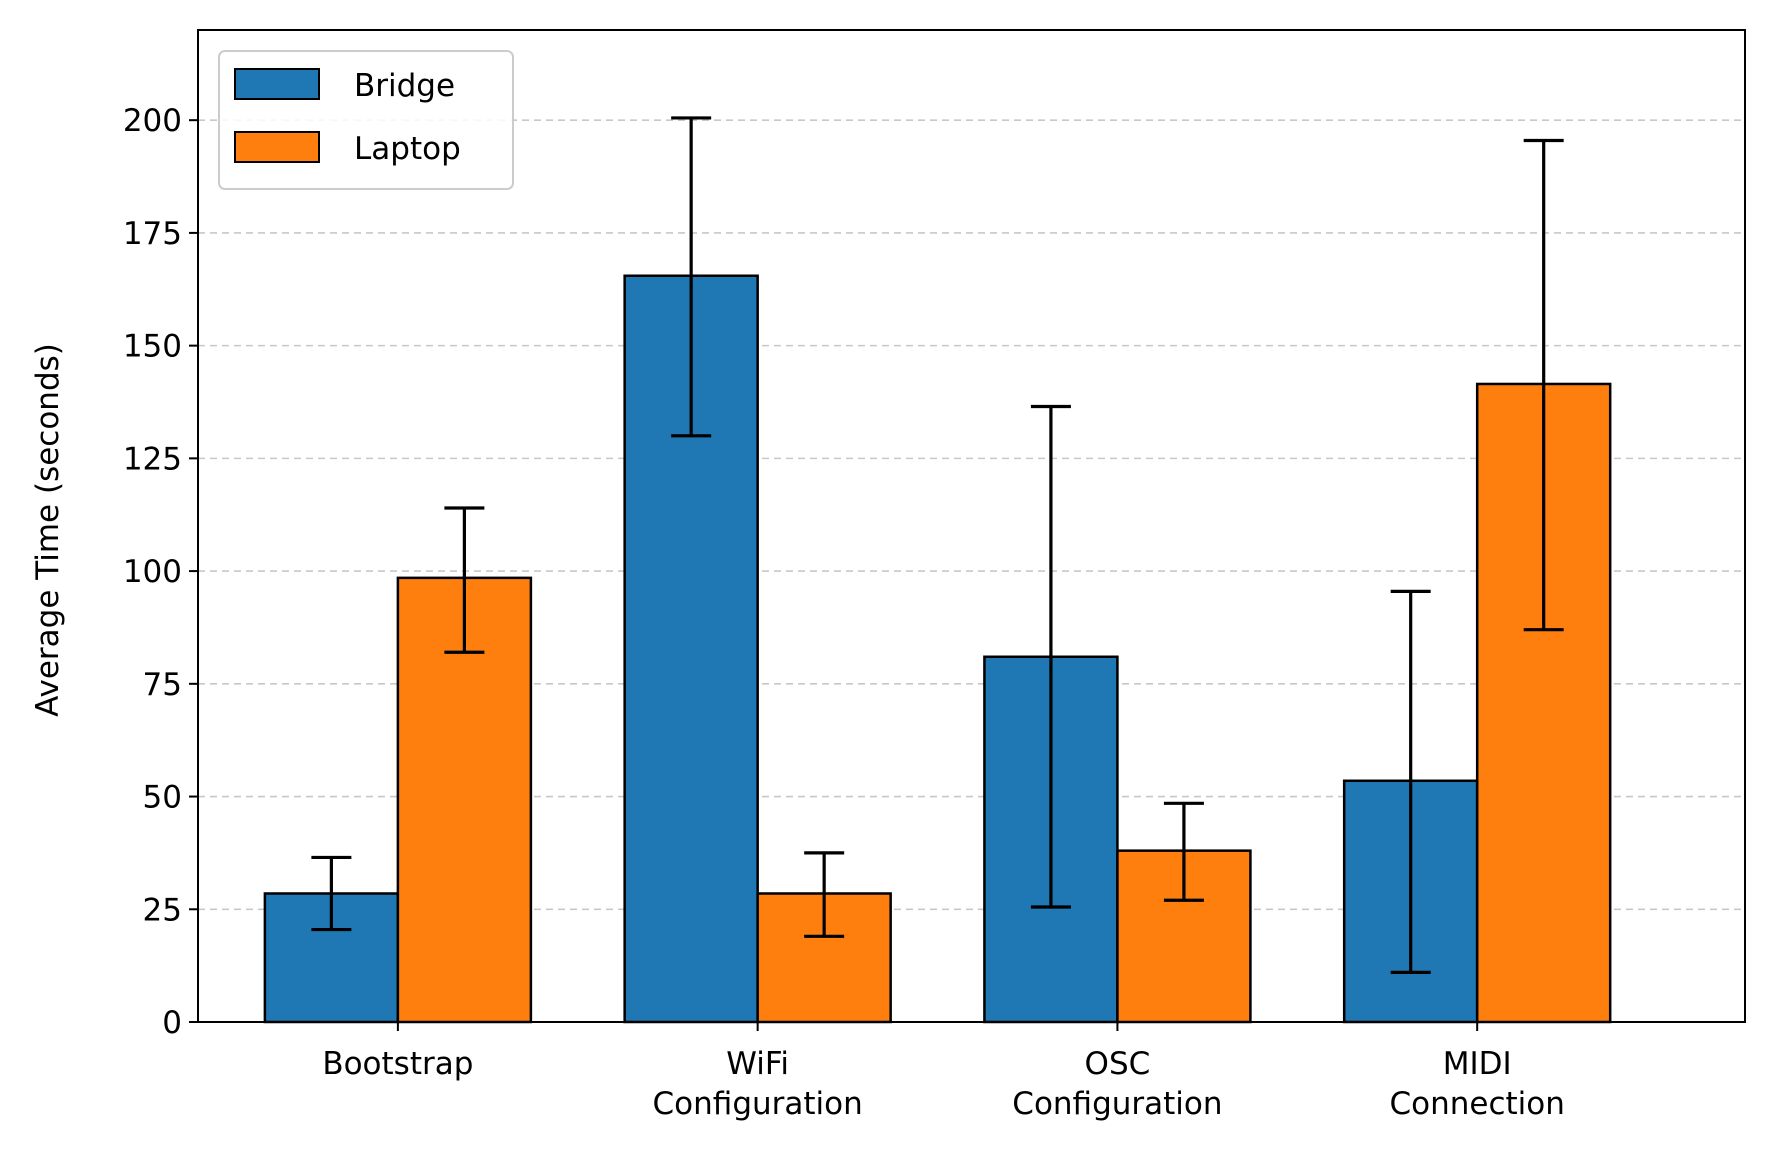  What do you see at coordinates (366, 120) in the screenshot?
I see `legend: Bridge Laptop` at bounding box center [366, 120].